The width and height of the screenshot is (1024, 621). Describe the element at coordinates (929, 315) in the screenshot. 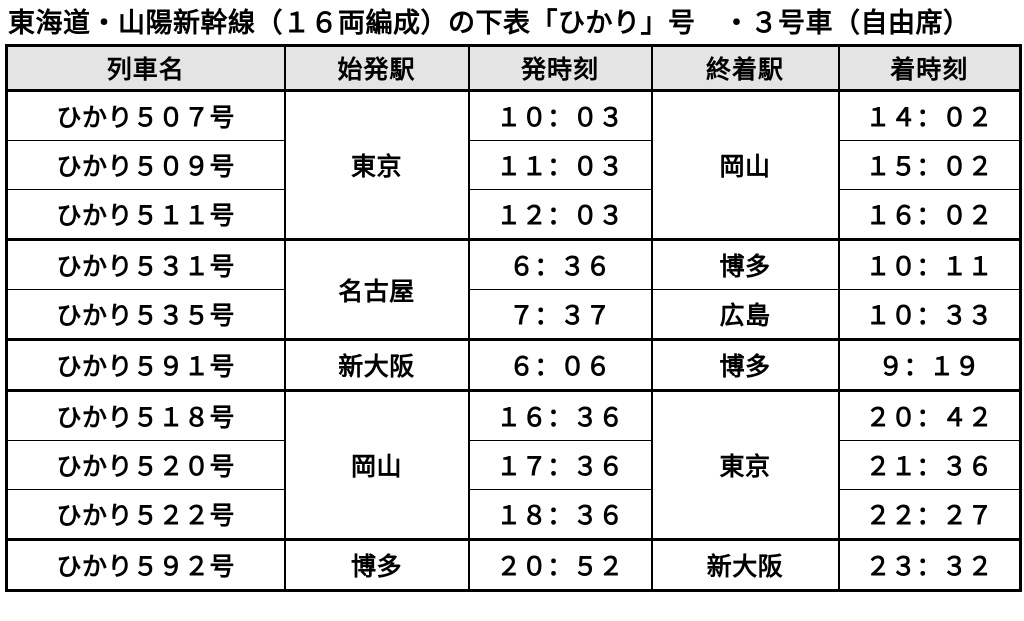

I see `cell-arrival-time: １０：３３` at that location.